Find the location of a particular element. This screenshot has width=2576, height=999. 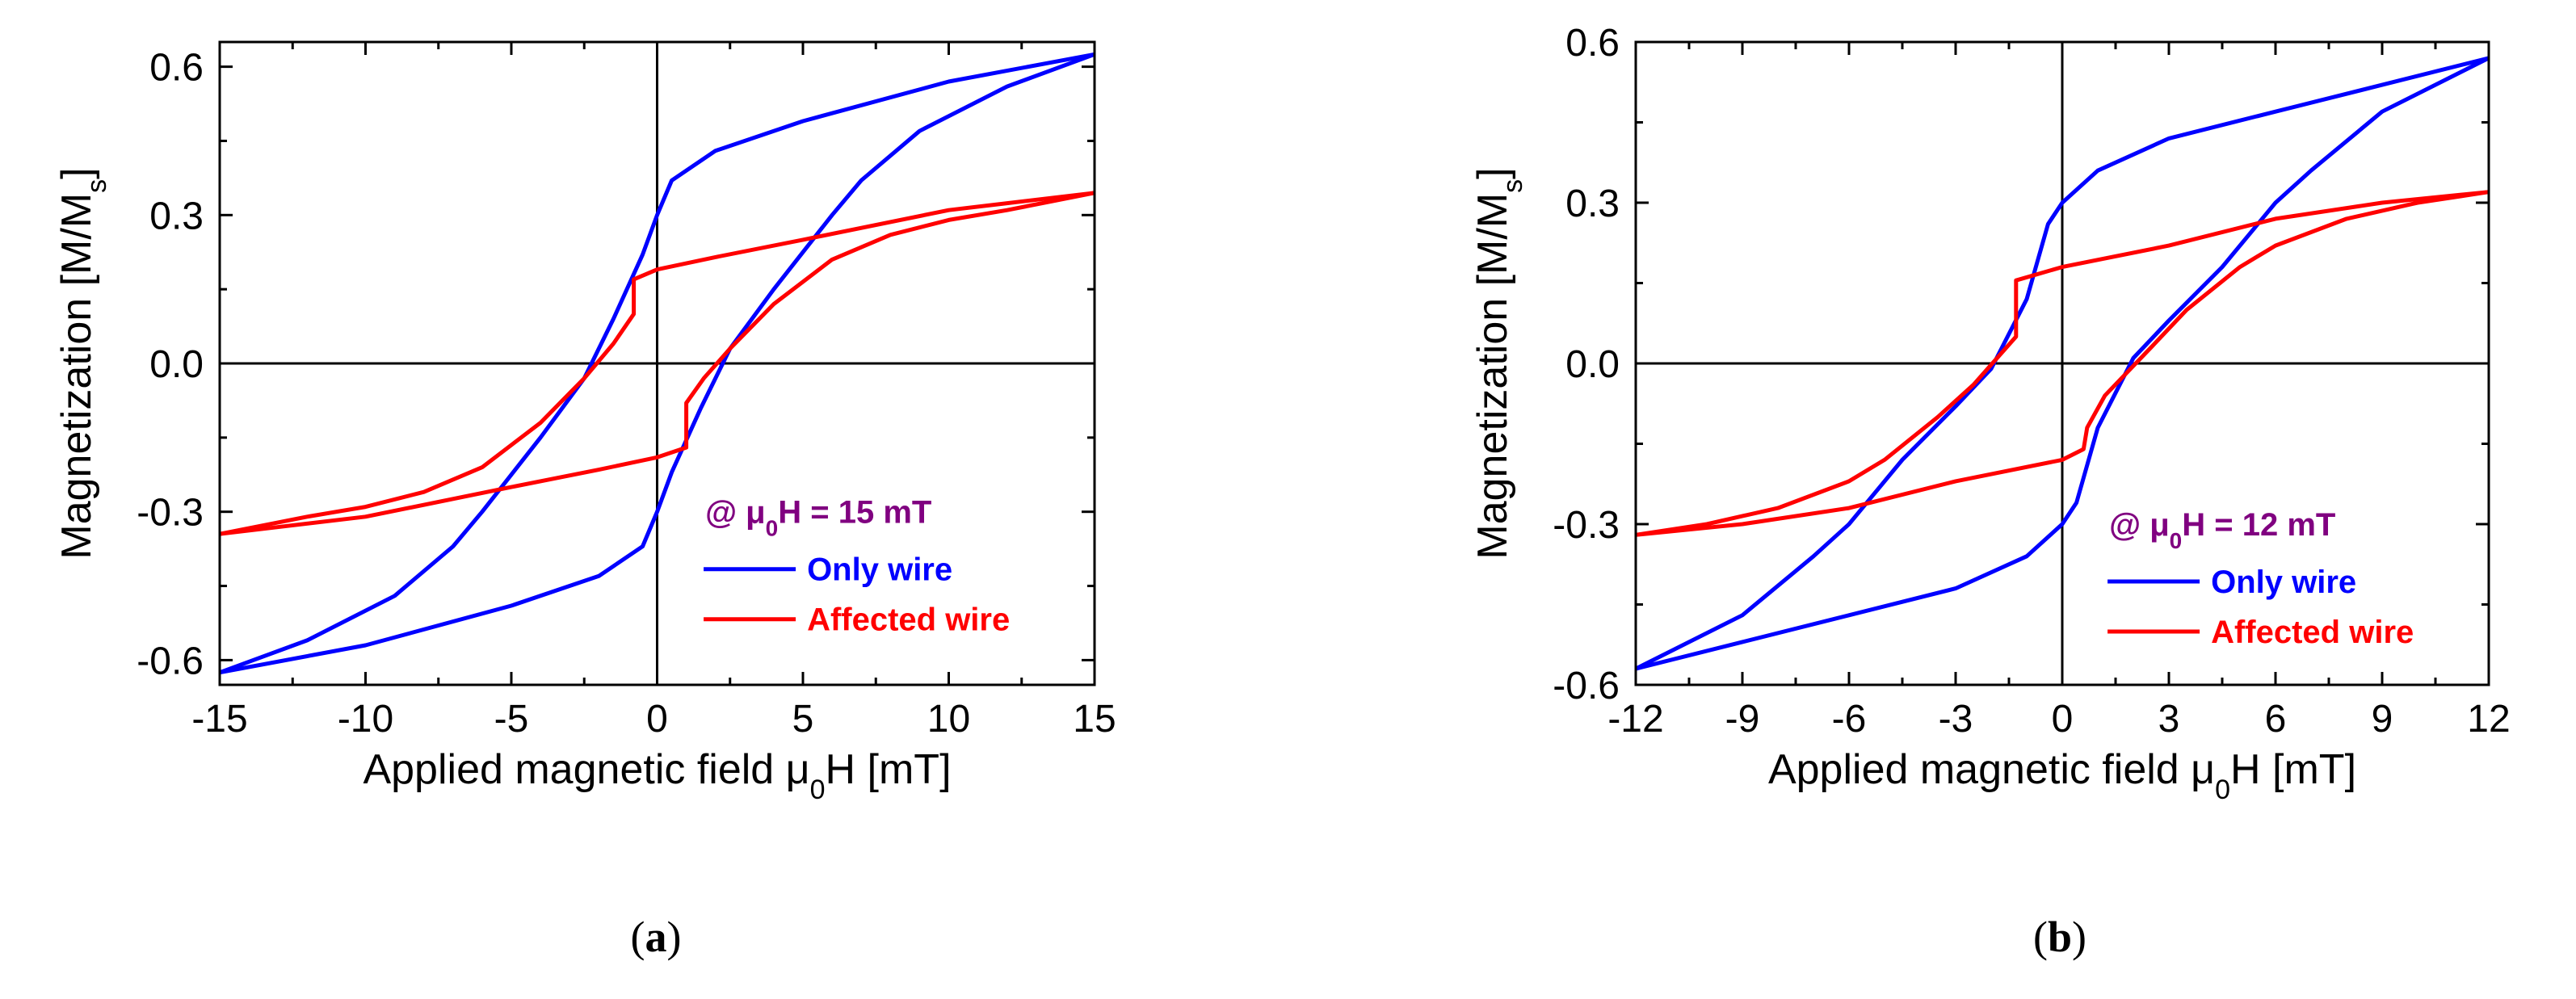

field-annotation: @ μ0H = 12 mT is located at coordinates (2222, 530).